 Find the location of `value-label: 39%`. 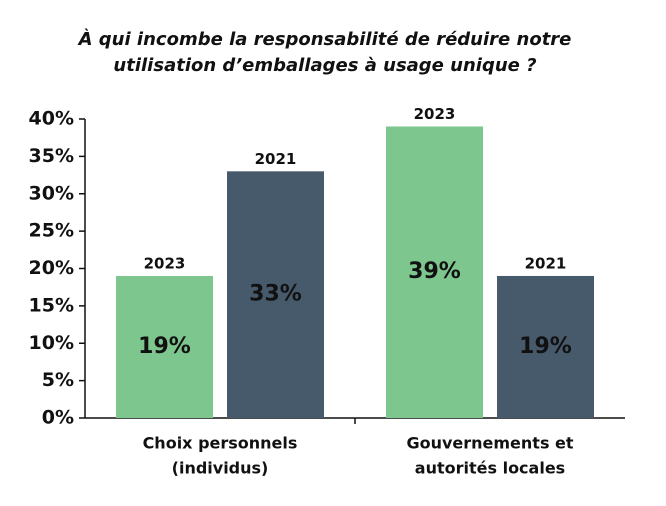

value-label: 39% is located at coordinates (434, 271).